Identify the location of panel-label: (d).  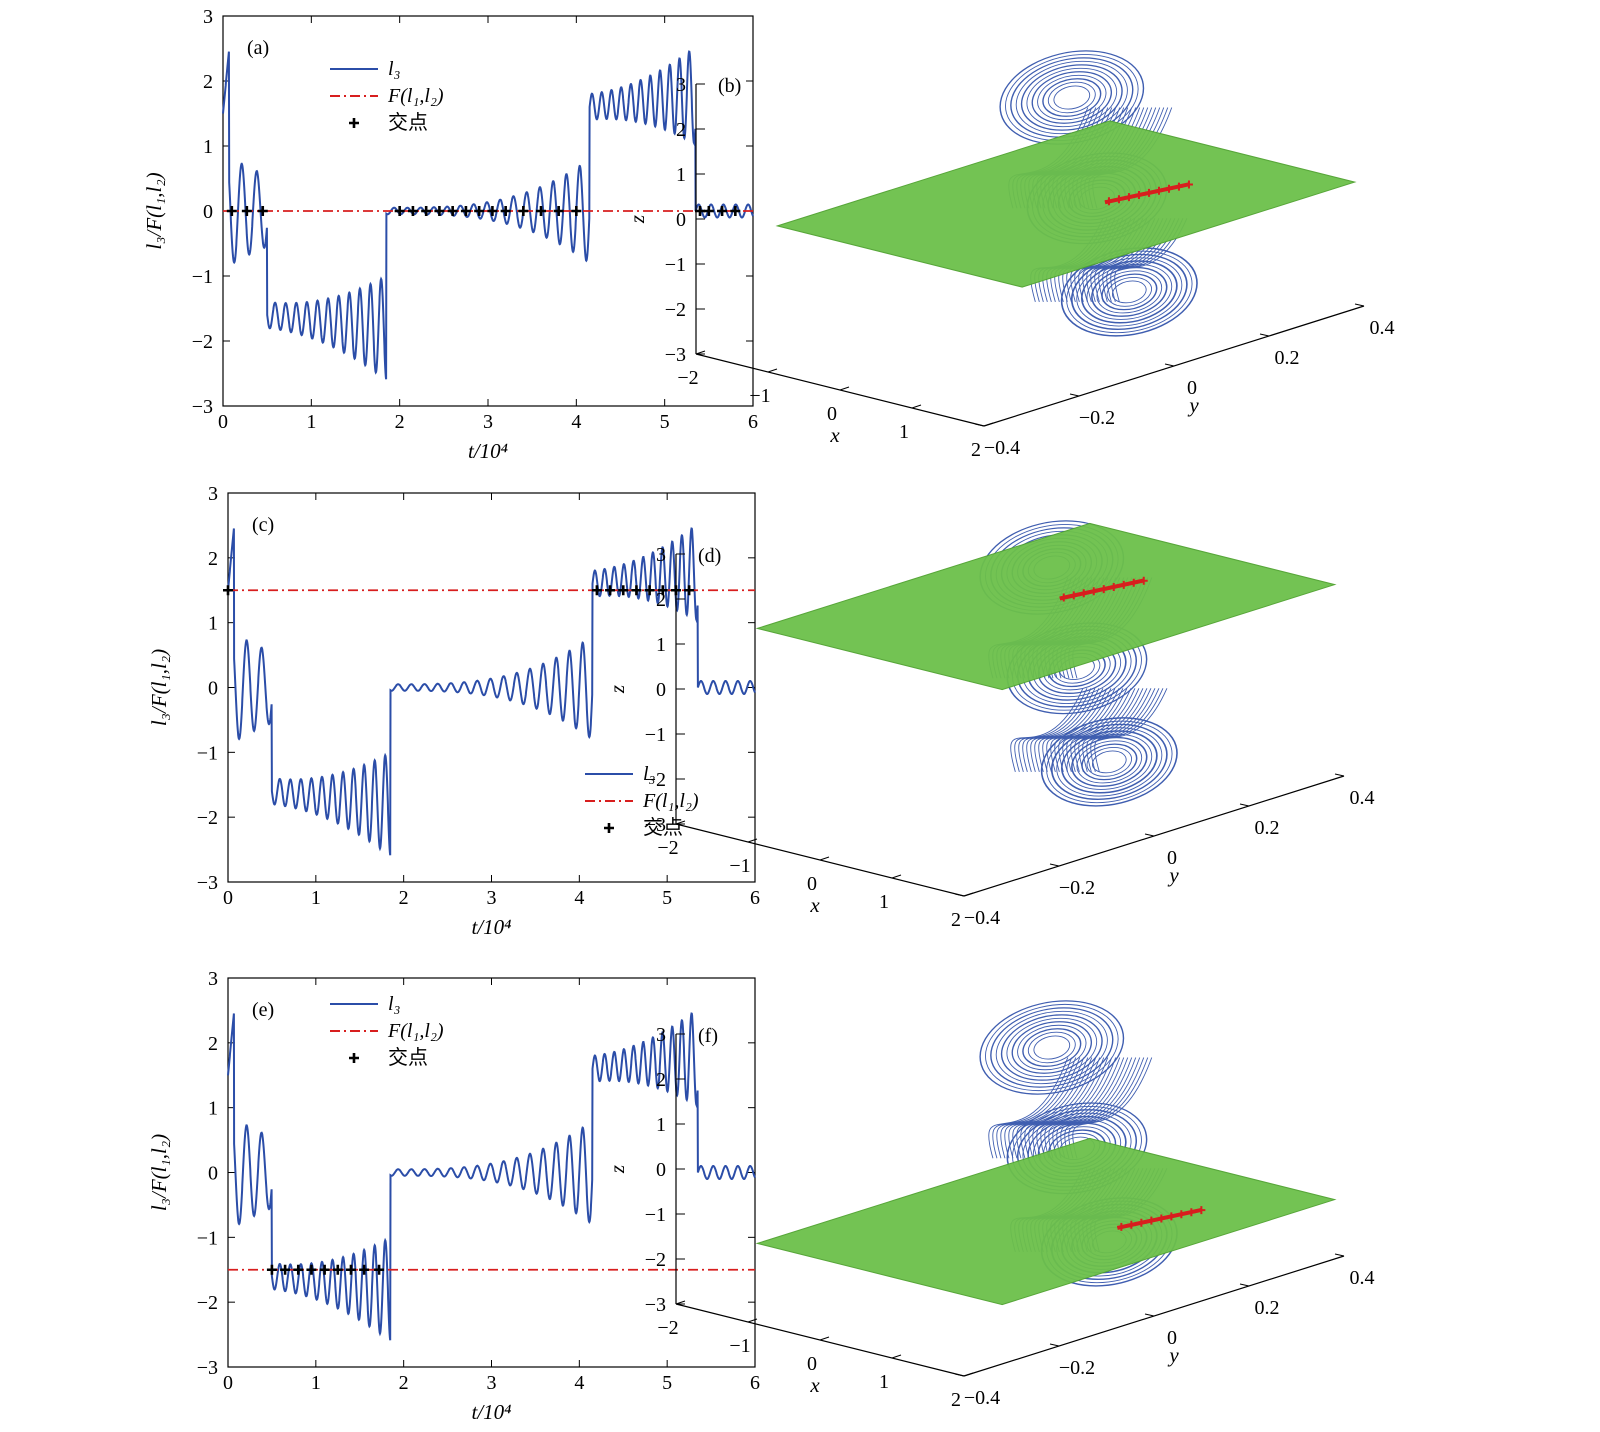
(709, 556).